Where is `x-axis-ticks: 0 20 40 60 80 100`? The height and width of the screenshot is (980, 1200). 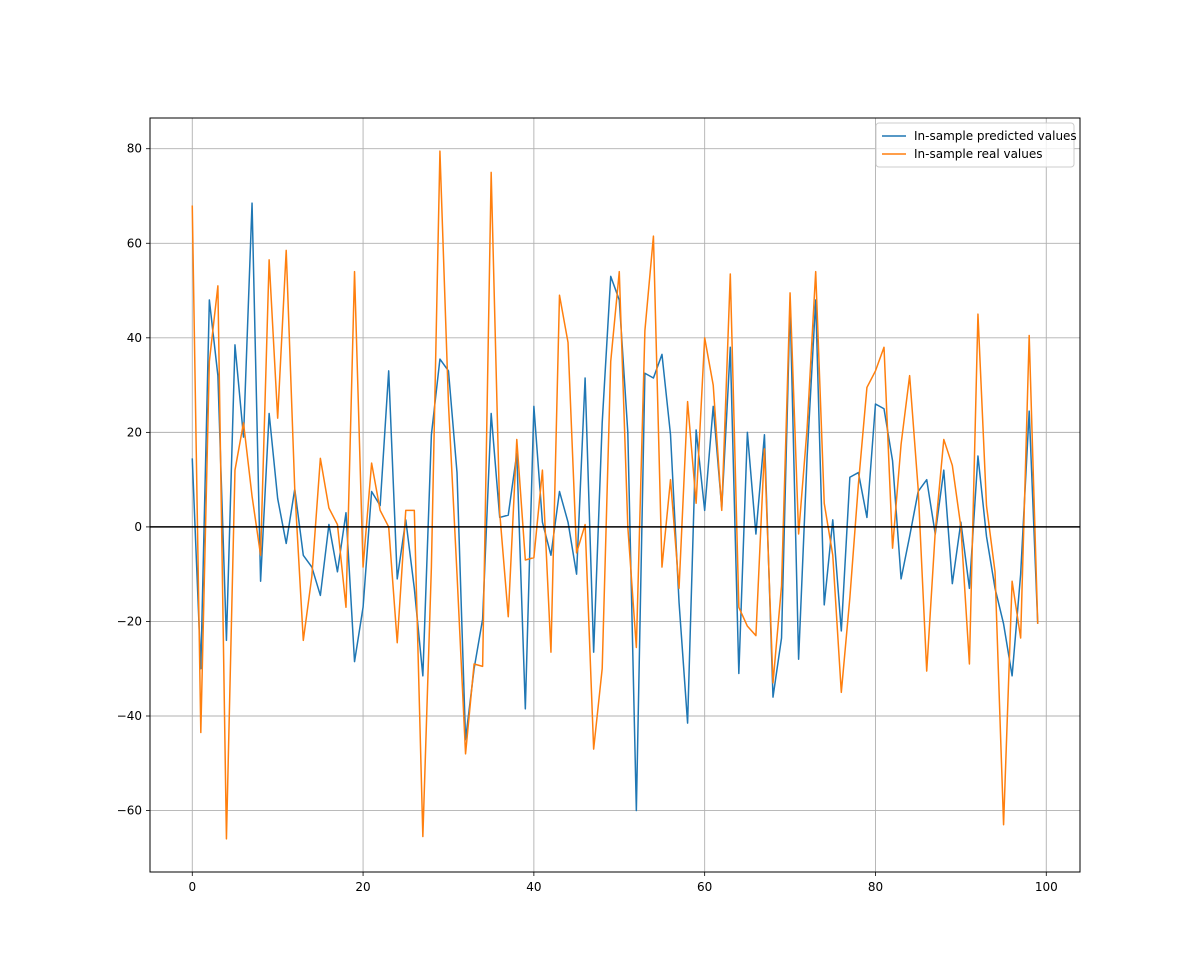
x-axis-ticks: 0 20 40 60 80 100 is located at coordinates (623, 883).